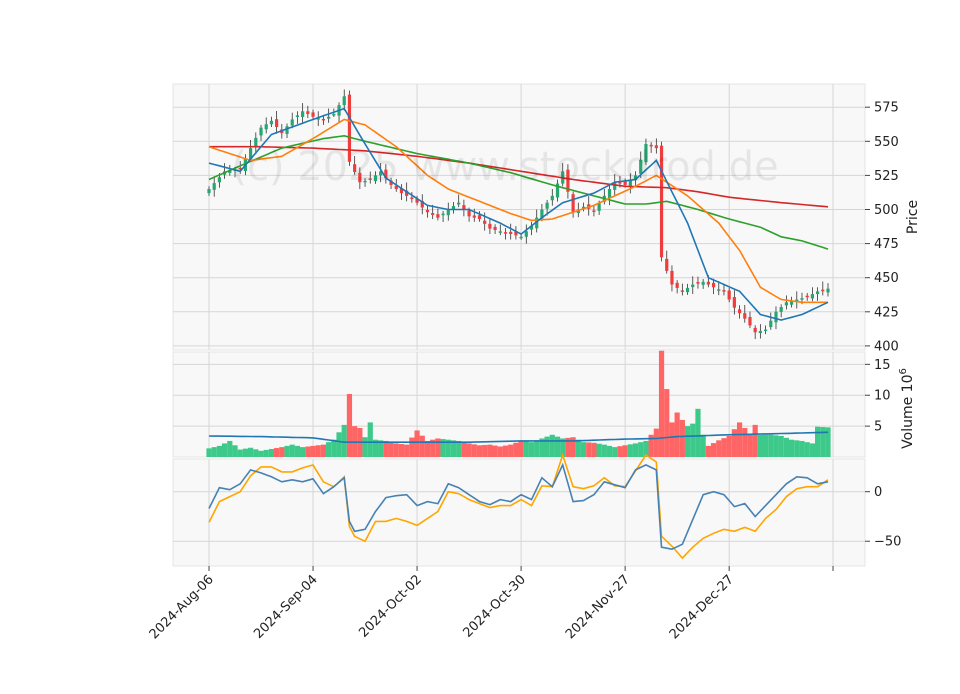  Describe the element at coordinates (286, 607) in the screenshot. I see `x-tick-label: 2024-Sep-04` at that location.